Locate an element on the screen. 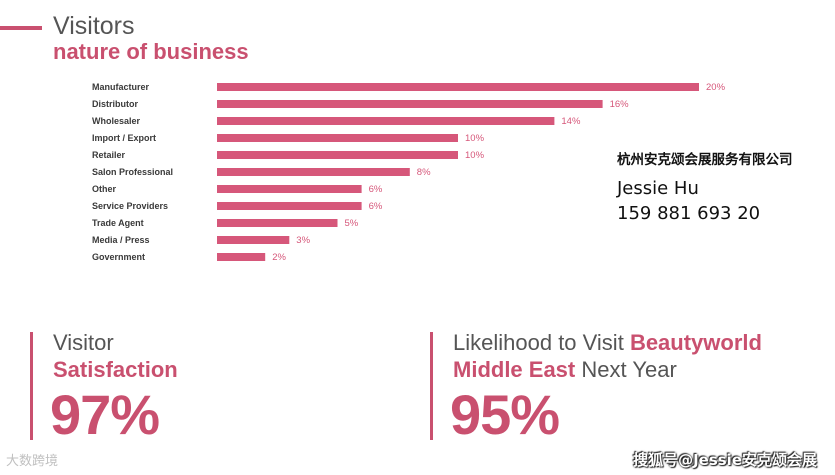 This screenshot has height=475, width=835. return-label-line2: Middle East Next Year is located at coordinates (565, 370).